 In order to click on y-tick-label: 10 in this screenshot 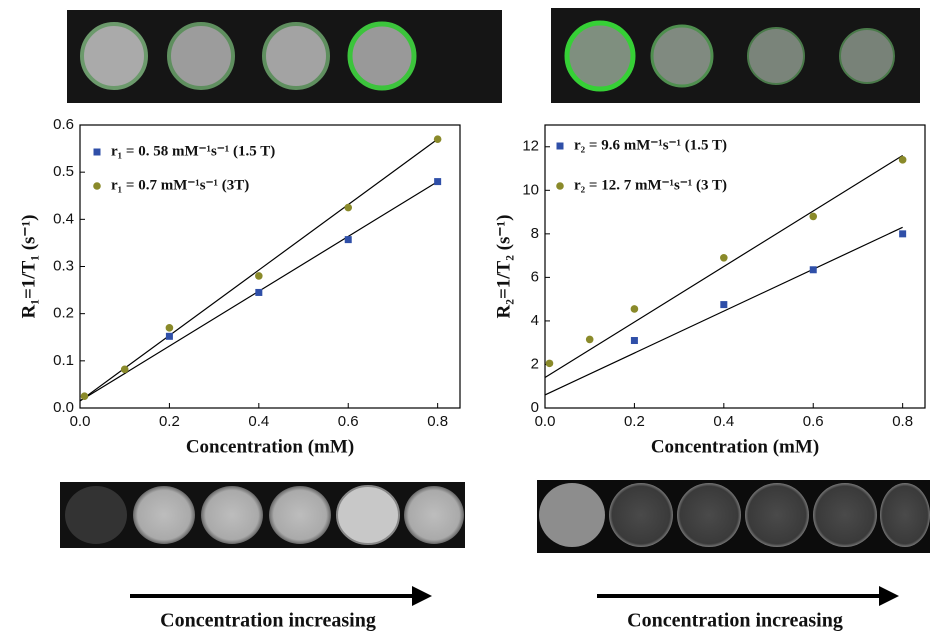, I will do `click(530, 189)`.